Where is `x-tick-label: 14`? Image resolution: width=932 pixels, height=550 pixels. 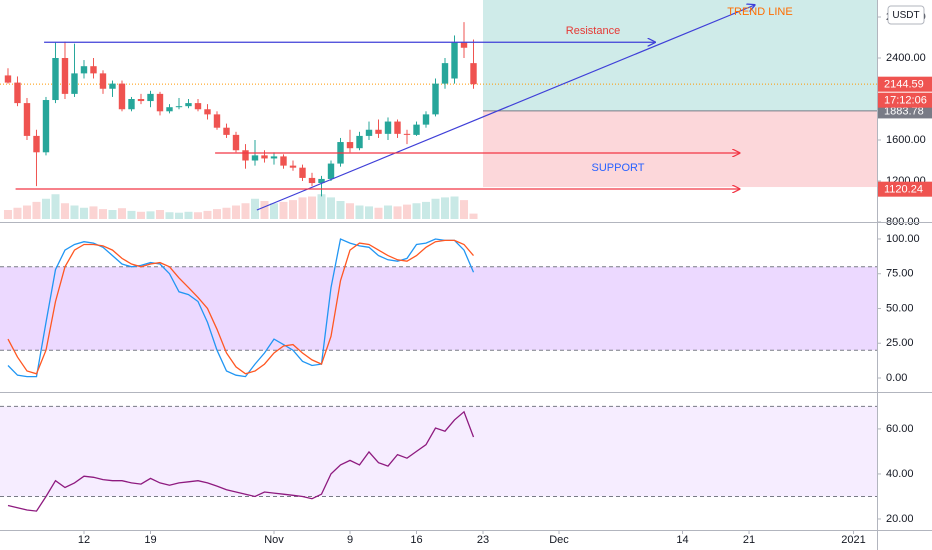 x-tick-label: 14 is located at coordinates (682, 540).